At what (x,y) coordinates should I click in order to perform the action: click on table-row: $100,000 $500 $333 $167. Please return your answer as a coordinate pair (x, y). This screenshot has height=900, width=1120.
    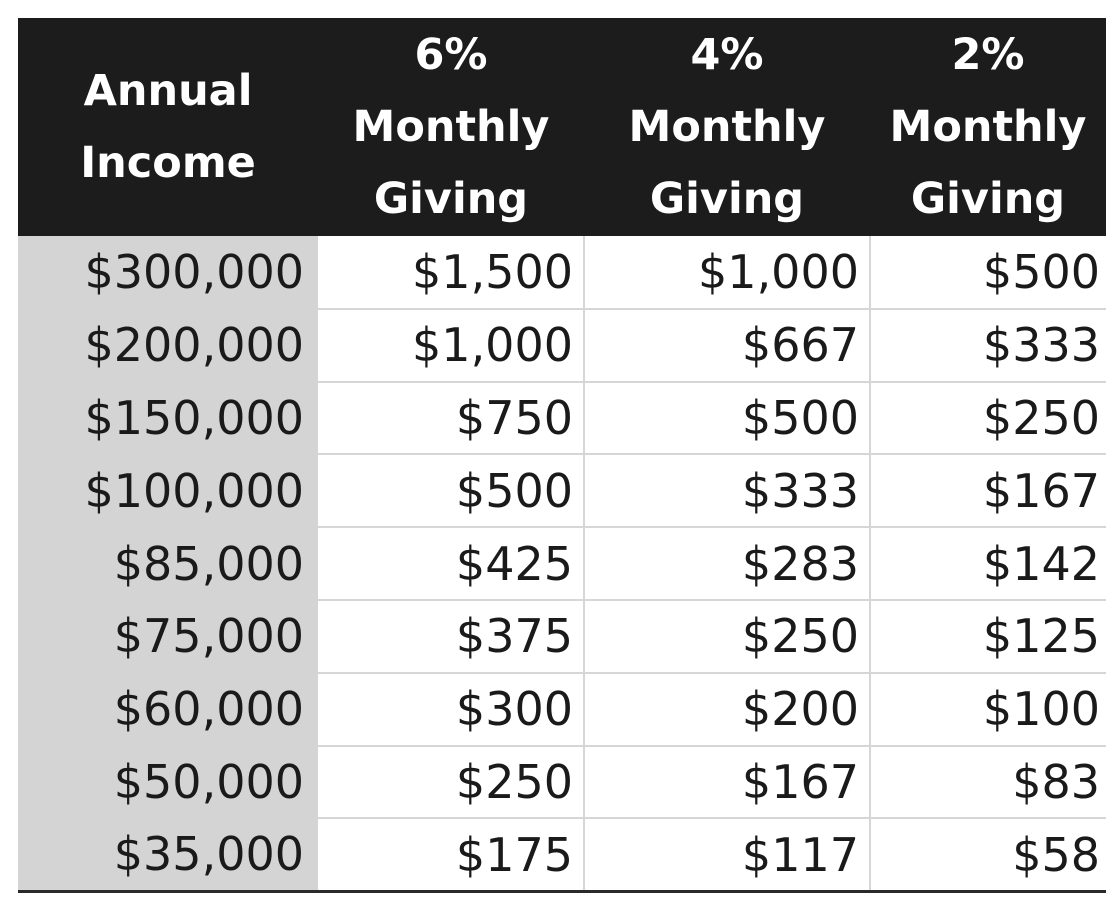
    Looking at the image, I should click on (562, 491).